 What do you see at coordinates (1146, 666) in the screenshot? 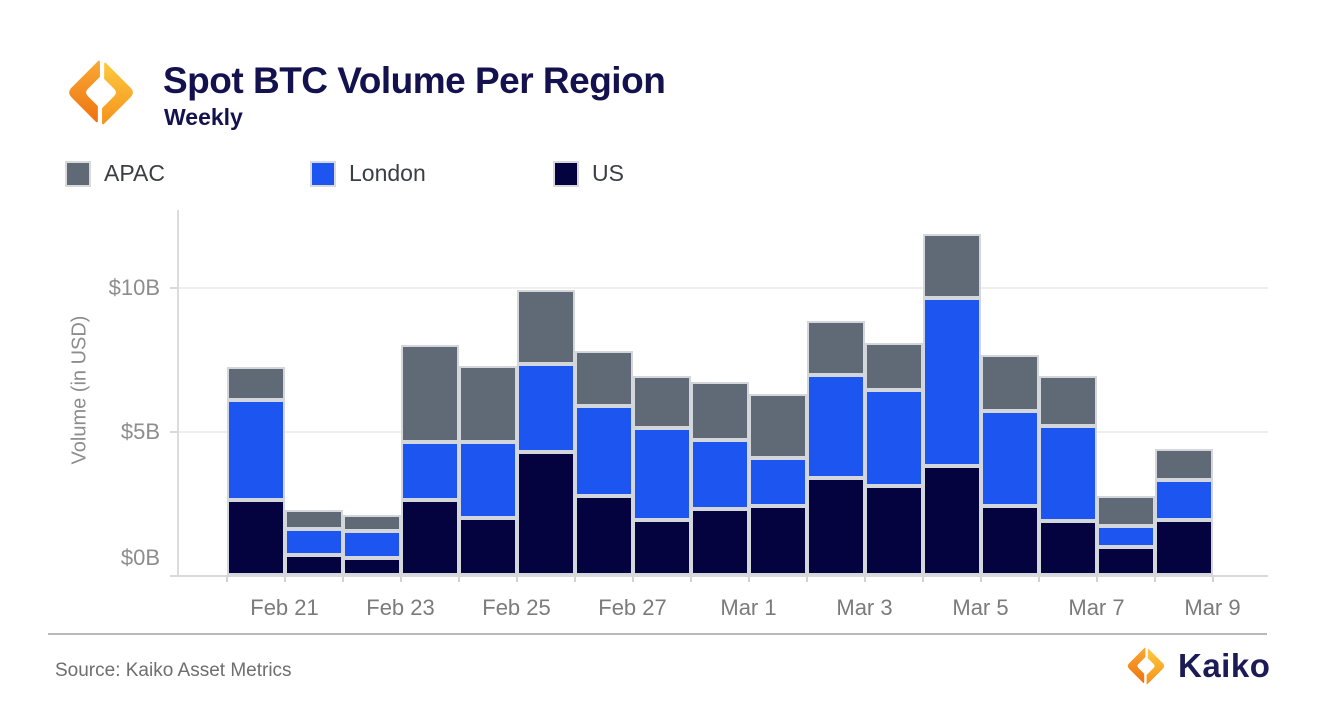
I see `kaiko-logo-icon` at bounding box center [1146, 666].